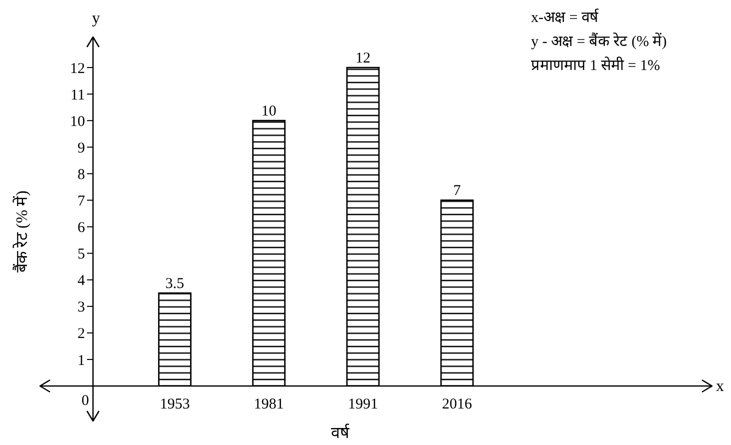  Describe the element at coordinates (565, 17) in the screenshot. I see `text: x-अक्ष = वर्ष` at that location.